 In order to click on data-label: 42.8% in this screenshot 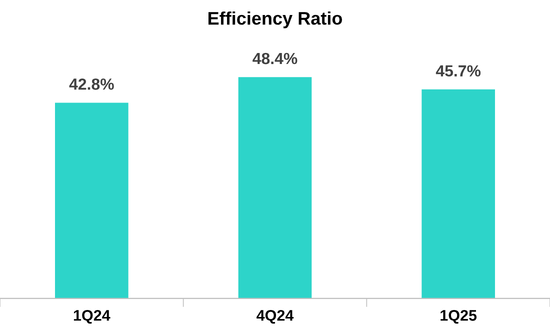, I will do `click(91, 84)`.